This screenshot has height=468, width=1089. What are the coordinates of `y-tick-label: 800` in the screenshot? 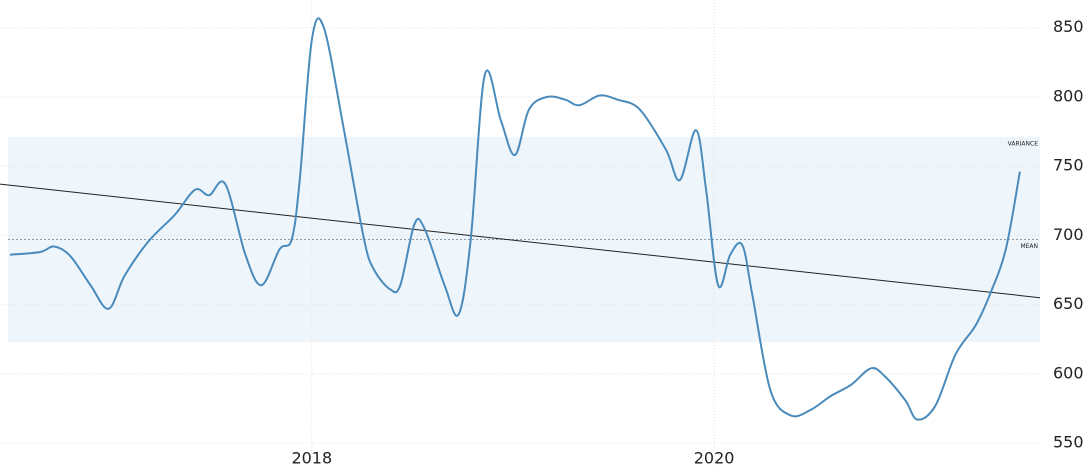 It's located at (1068, 95).